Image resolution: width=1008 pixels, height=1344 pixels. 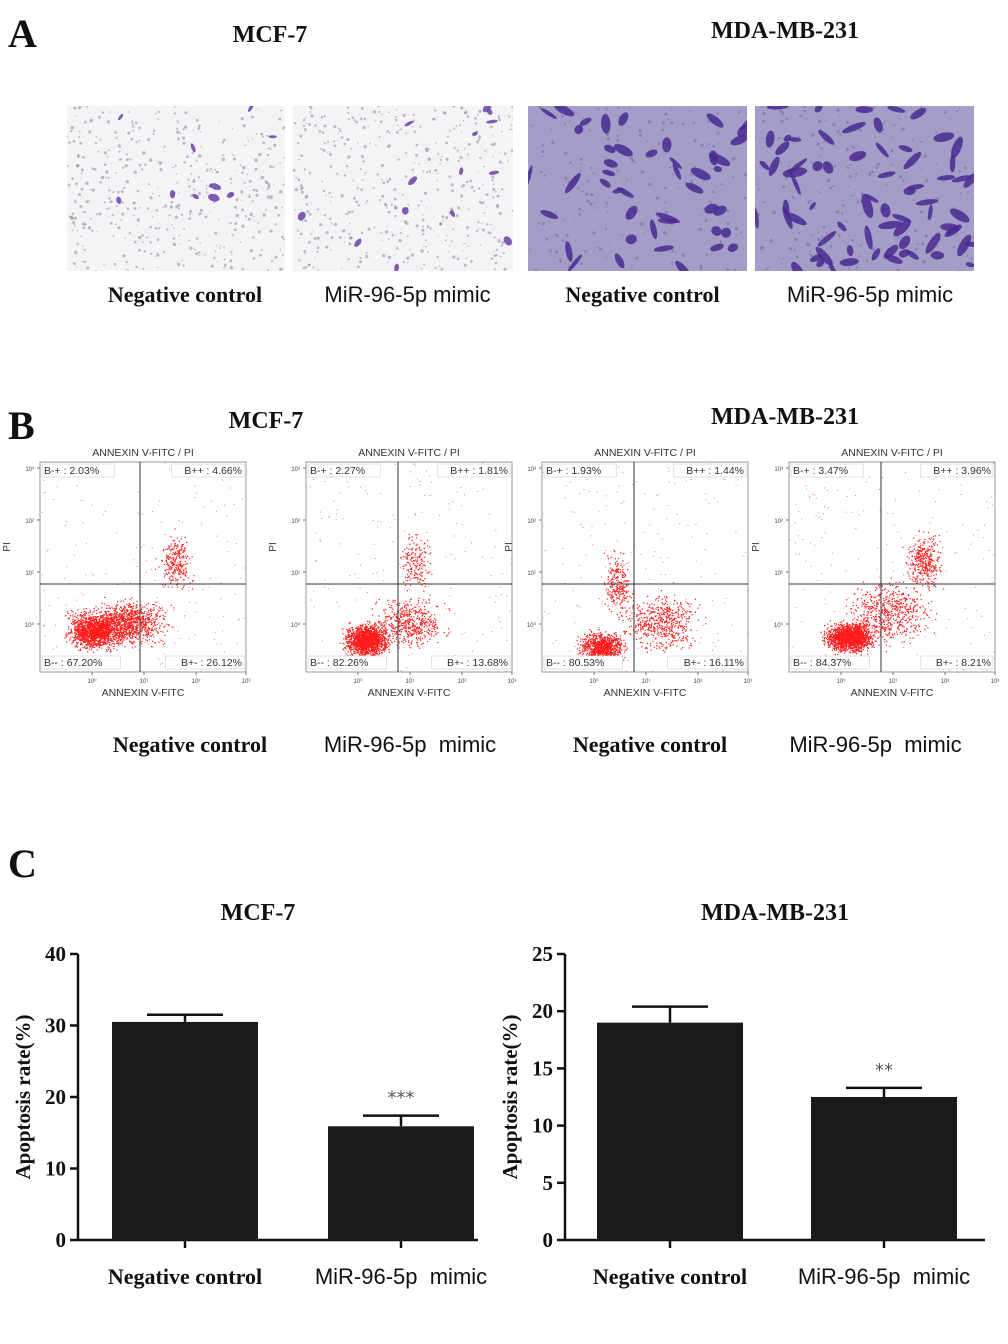 I want to click on quadrant-ur-label: B++ : 1.44%, so click(x=715, y=471).